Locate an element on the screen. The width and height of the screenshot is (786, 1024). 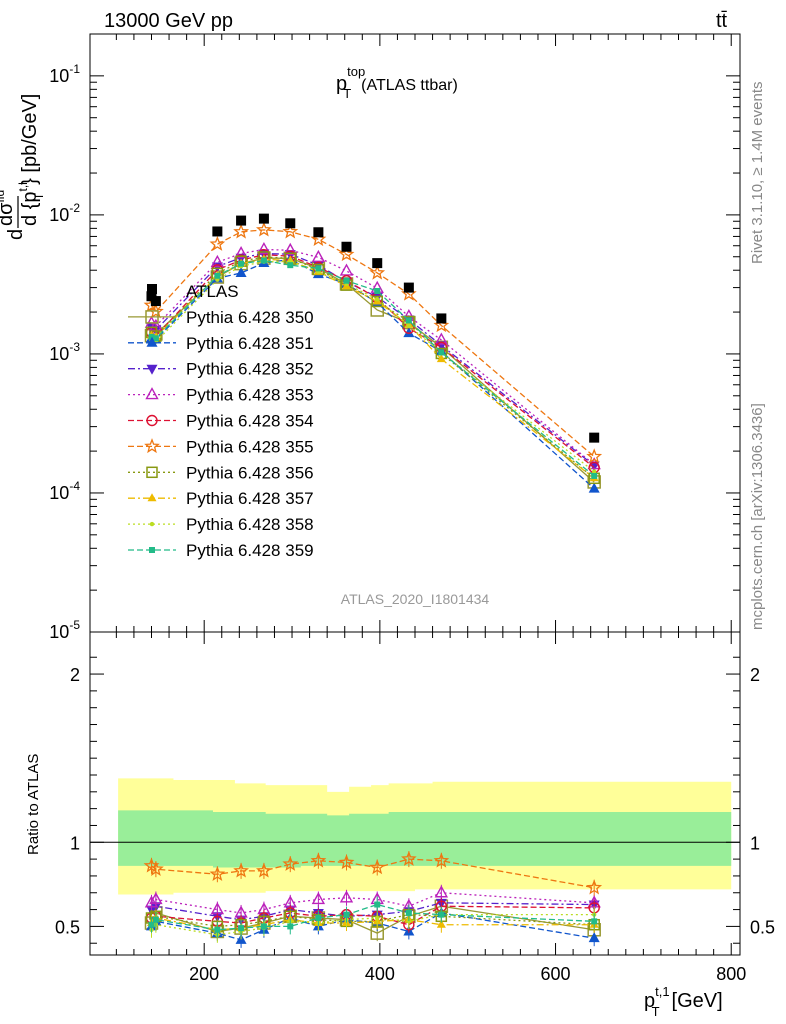
x-axis-label: pt,1 T [GeV] is located at coordinates (683, 1001).